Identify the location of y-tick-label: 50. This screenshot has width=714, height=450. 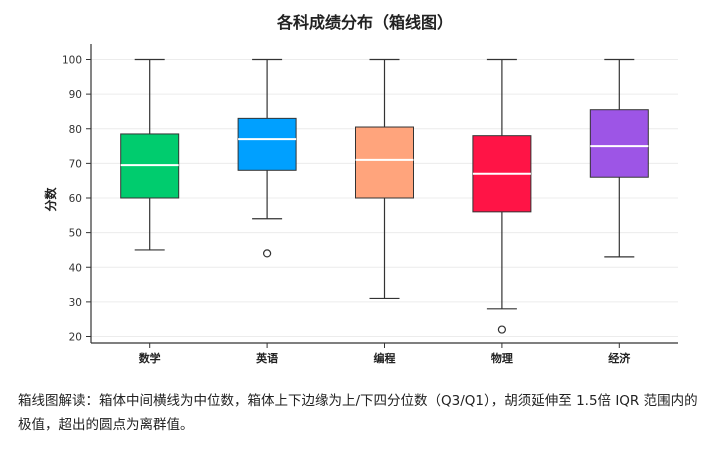
(75, 234).